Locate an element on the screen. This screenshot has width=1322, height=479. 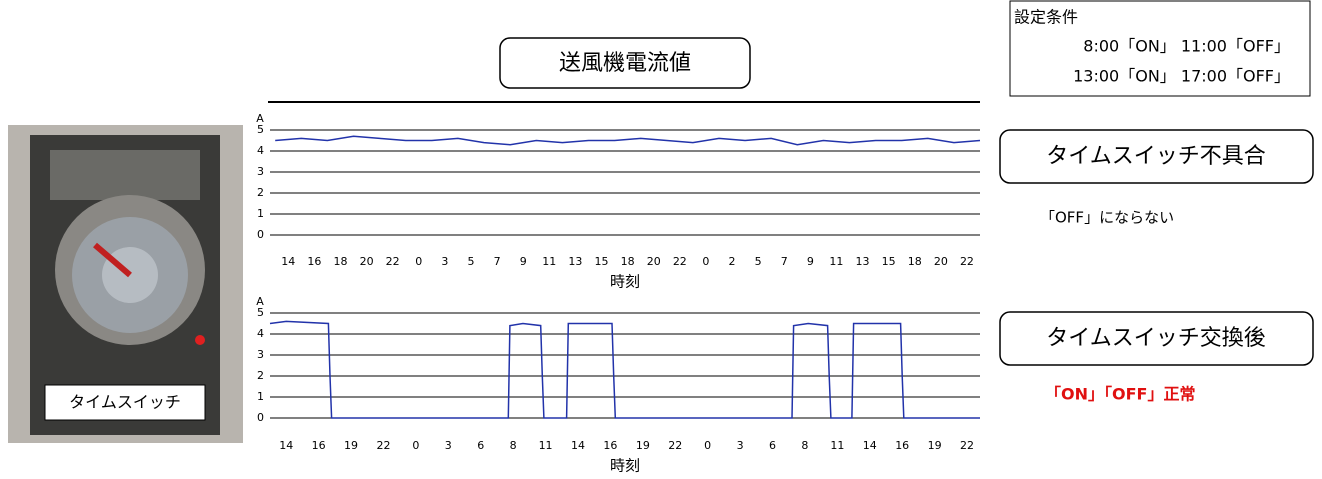
conditions-box is located at coordinates (1160, 48).